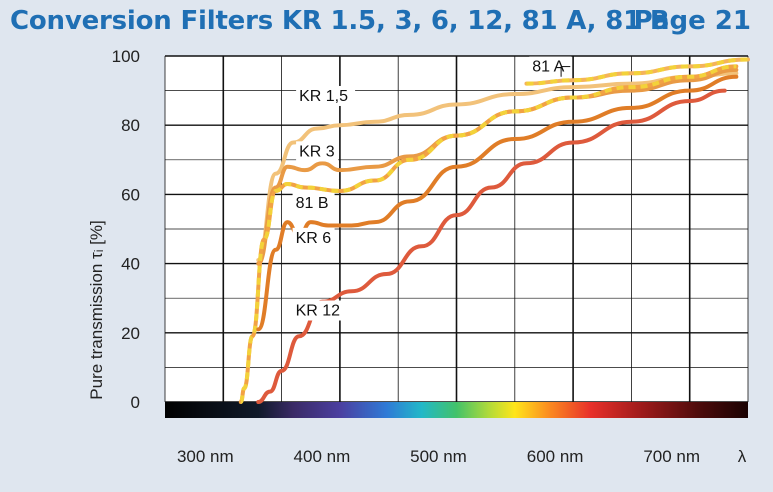 Image resolution: width=773 pixels, height=492 pixels. Describe the element at coordinates (135, 402) in the screenshot. I see `y-tick-label: 0` at that location.